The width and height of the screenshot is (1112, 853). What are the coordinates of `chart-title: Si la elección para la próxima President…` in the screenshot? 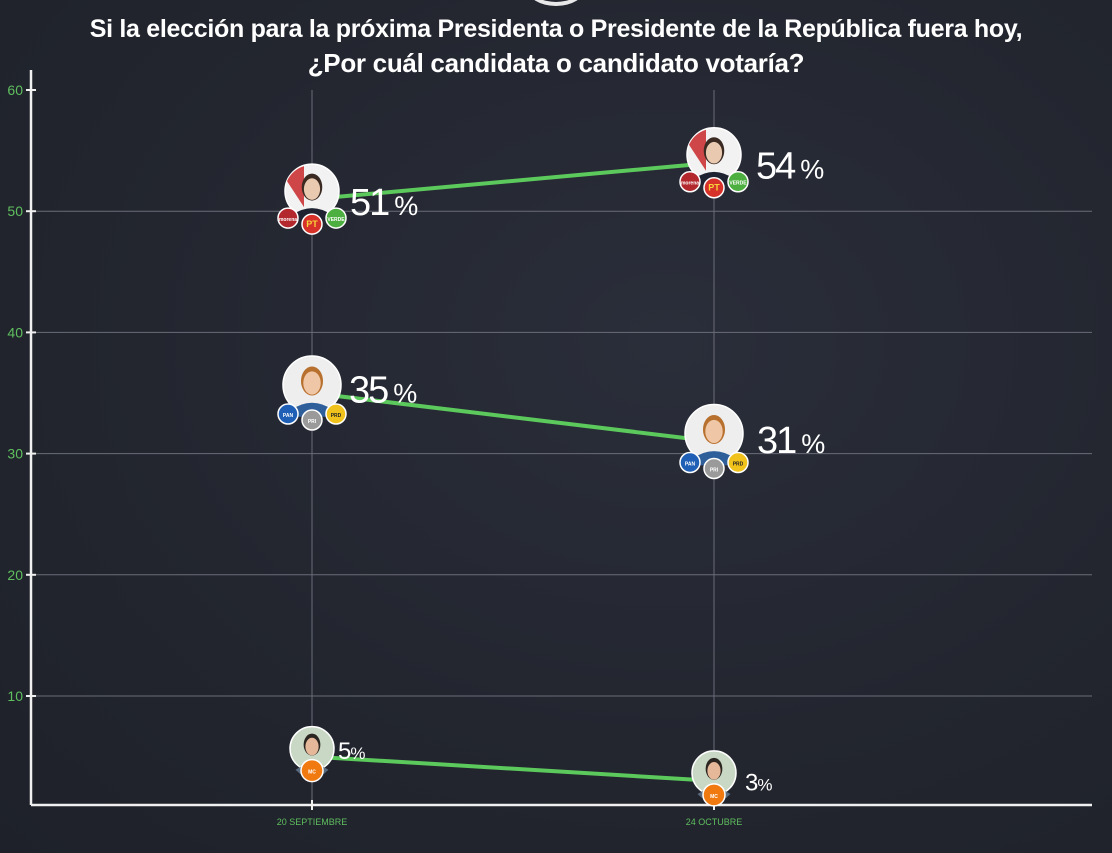 It's located at (556, 46).